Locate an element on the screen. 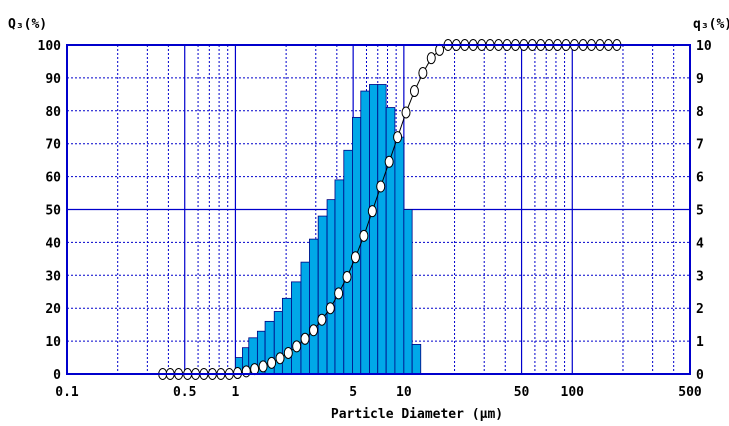 This screenshot has height=426, width=729. right-axis-label: q₃(%) is located at coordinates (711, 24).